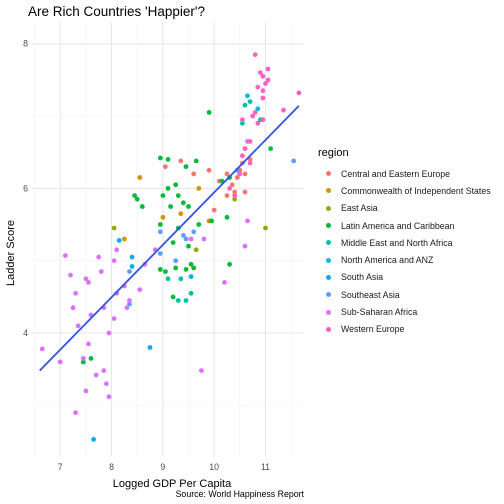 This screenshot has height=504, width=504. What do you see at coordinates (265, 467) in the screenshot?
I see `x-tick-label: 11` at bounding box center [265, 467].